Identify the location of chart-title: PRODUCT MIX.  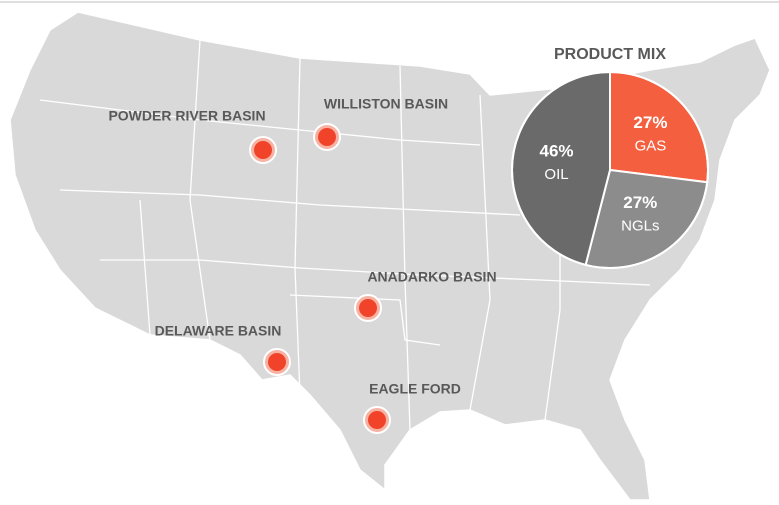
(610, 54).